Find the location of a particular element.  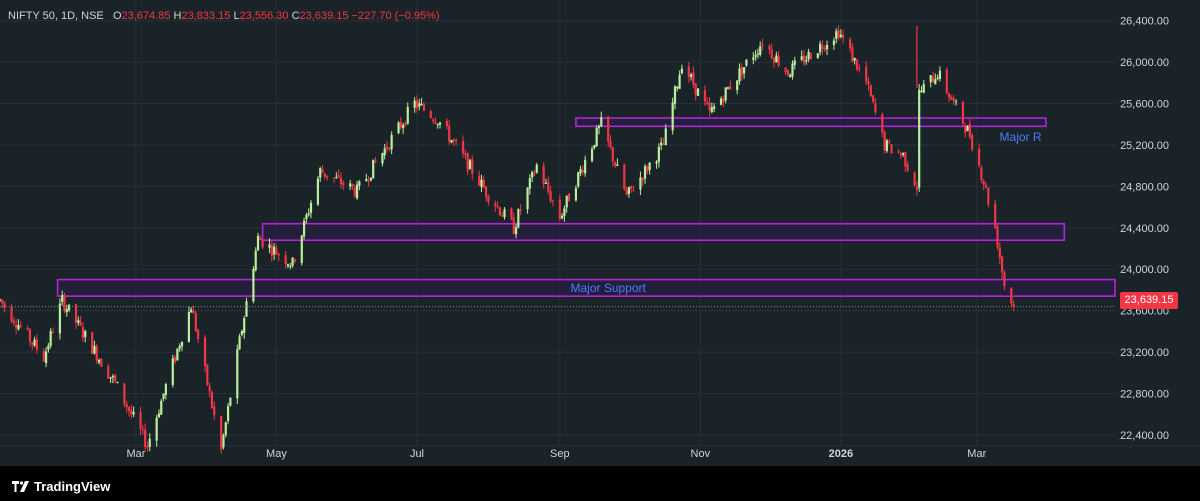

tradingview-logo-icon is located at coordinates (20, 486).